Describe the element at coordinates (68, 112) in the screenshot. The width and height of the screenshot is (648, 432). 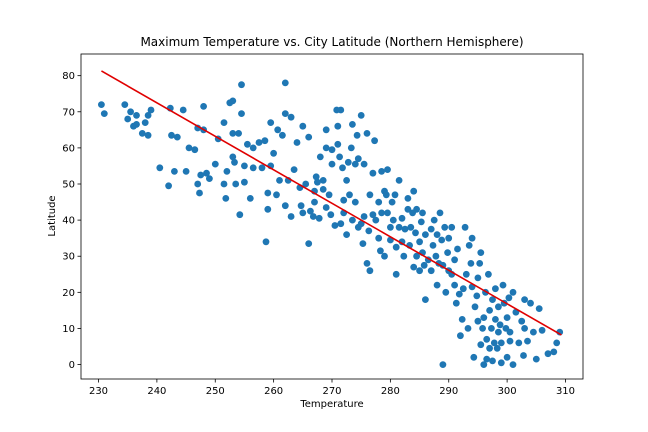
I see `y-tick-label: 70` at that location.